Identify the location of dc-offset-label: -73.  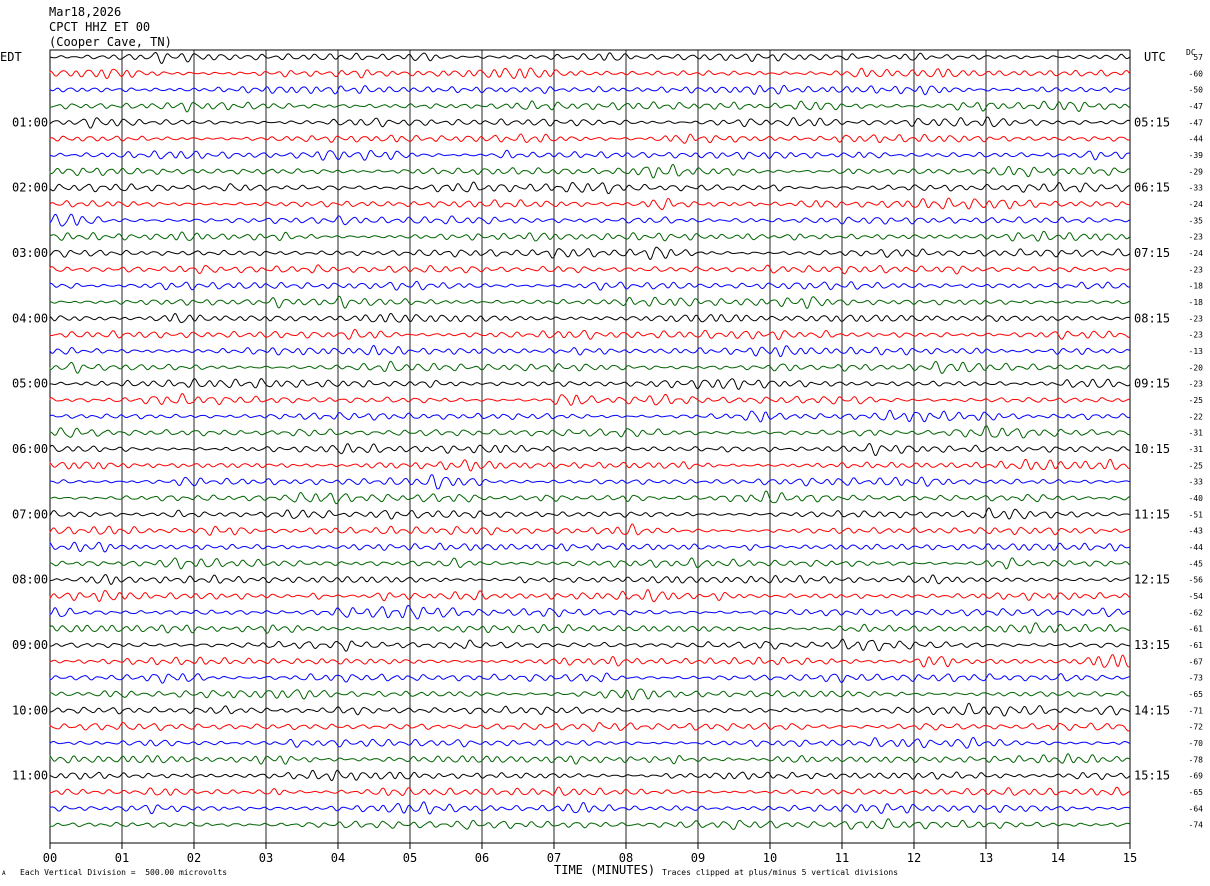
(1196, 678).